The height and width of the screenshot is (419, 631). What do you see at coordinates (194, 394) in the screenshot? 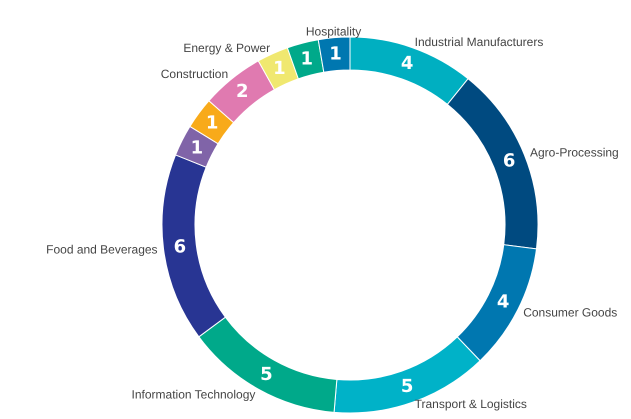
I see `slice-label: Information Technology` at bounding box center [194, 394].